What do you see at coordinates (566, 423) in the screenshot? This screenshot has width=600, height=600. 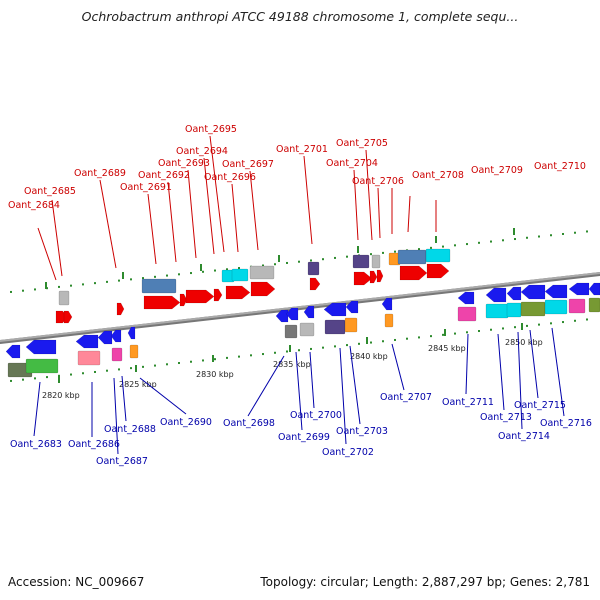 I see `bottom-gene-label: Oant_2716` at bounding box center [566, 423].